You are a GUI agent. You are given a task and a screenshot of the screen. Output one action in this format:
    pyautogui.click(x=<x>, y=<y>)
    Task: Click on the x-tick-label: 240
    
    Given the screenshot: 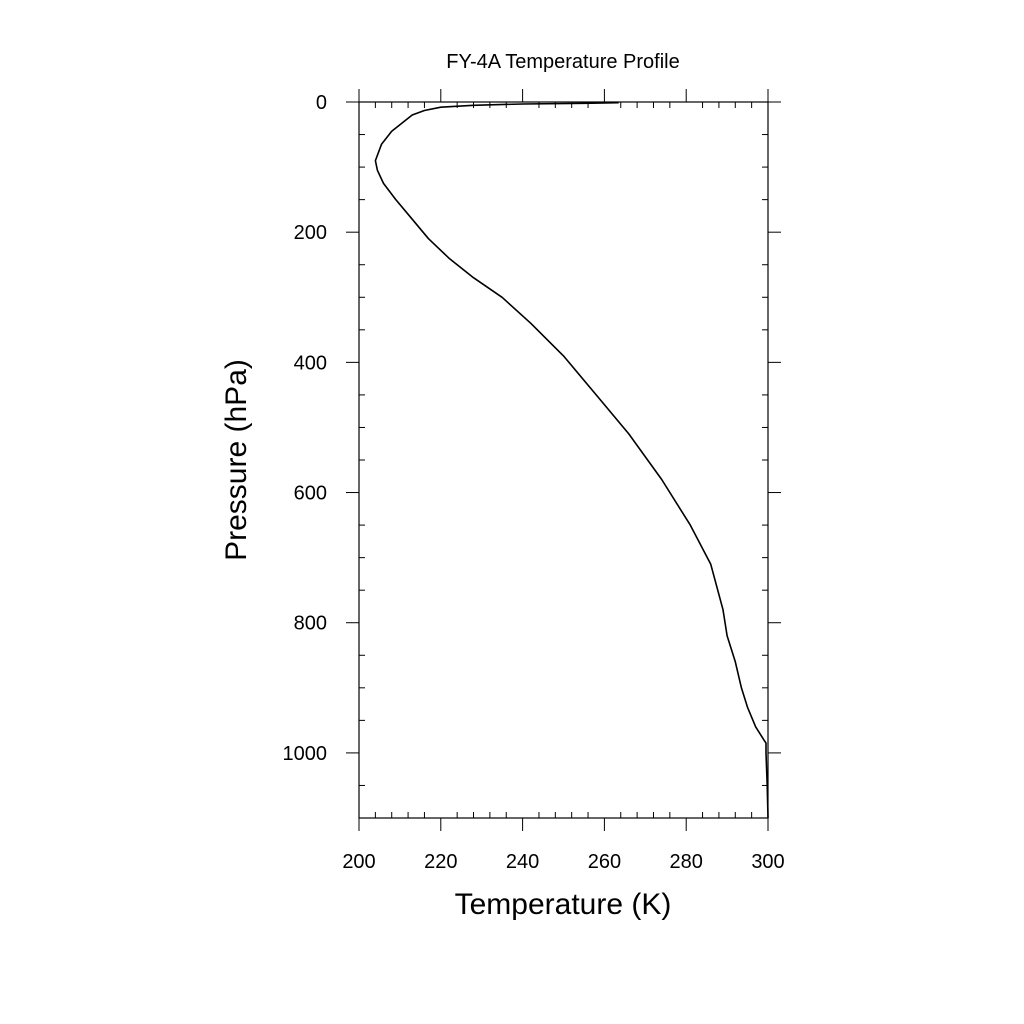 What is the action you would take?
    pyautogui.click(x=522, y=862)
    